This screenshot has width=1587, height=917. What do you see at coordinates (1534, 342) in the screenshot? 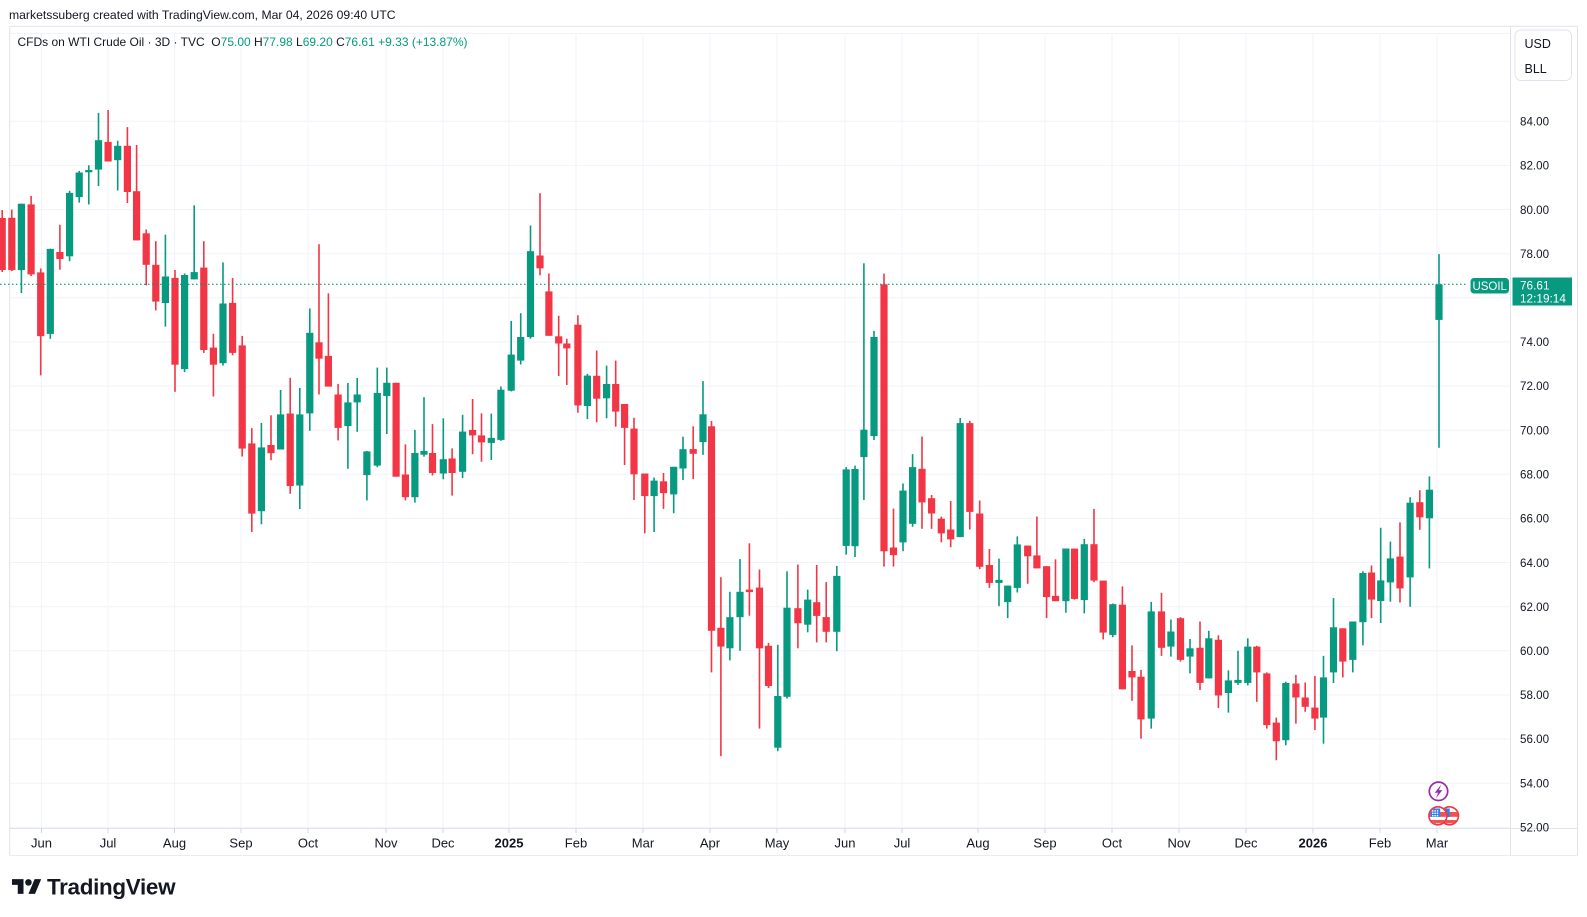
I see `svg-text: 74.00` at bounding box center [1534, 342].